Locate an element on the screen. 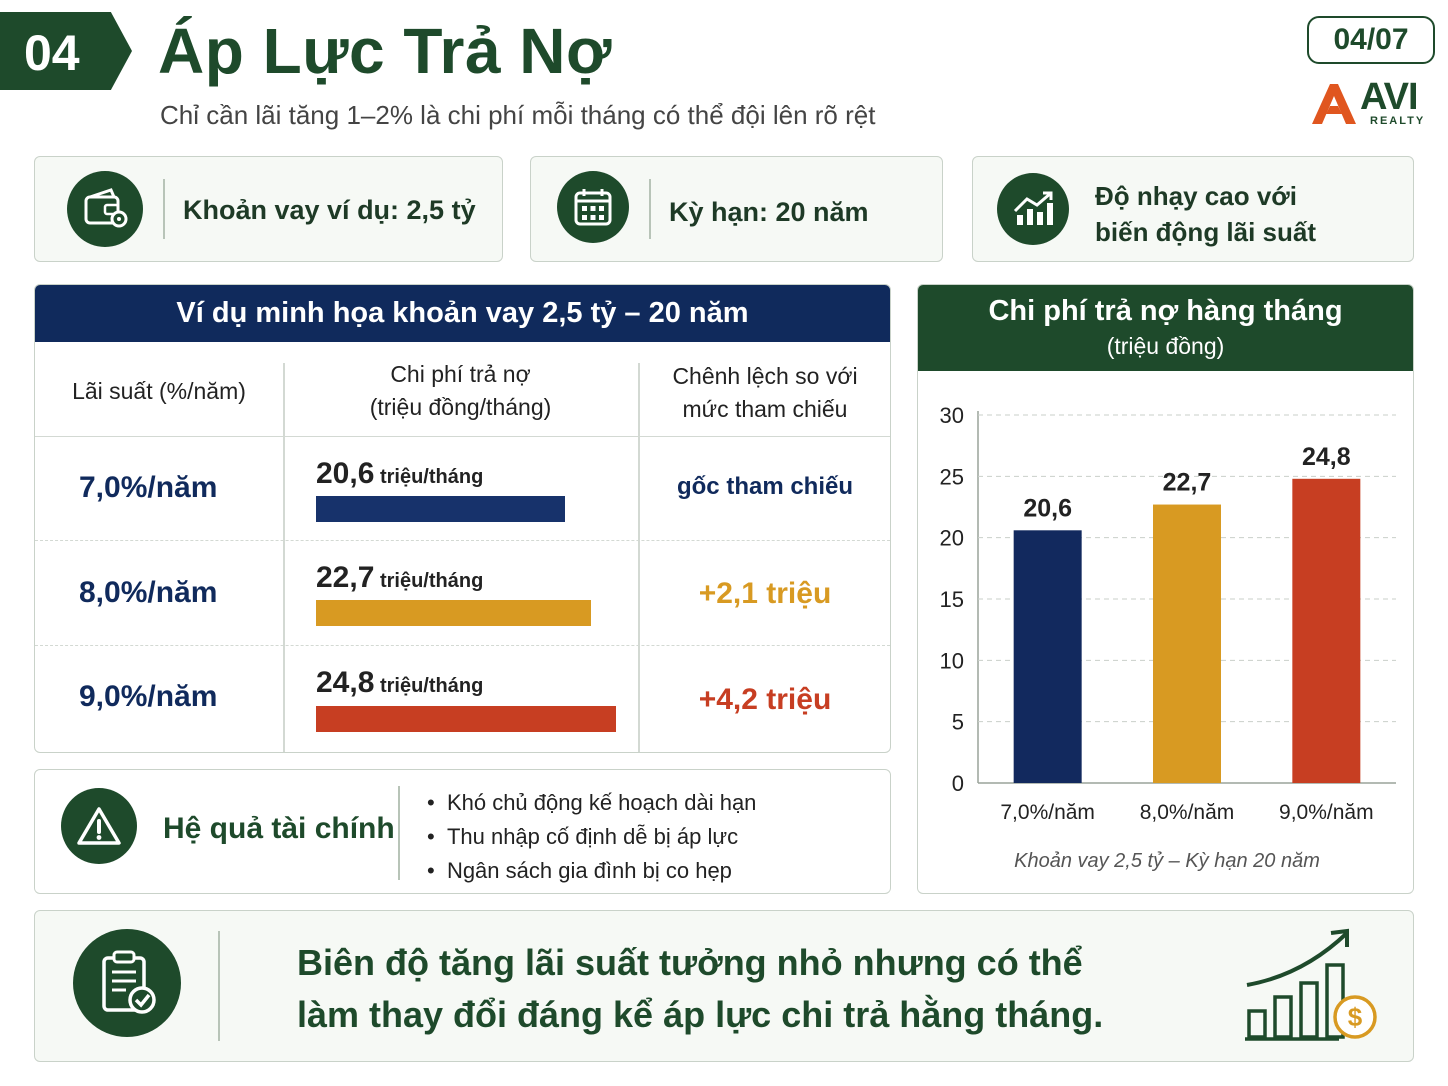 This screenshot has height=1086, width=1448. consequence-title: Hệ quả tài chính is located at coordinates (279, 828).